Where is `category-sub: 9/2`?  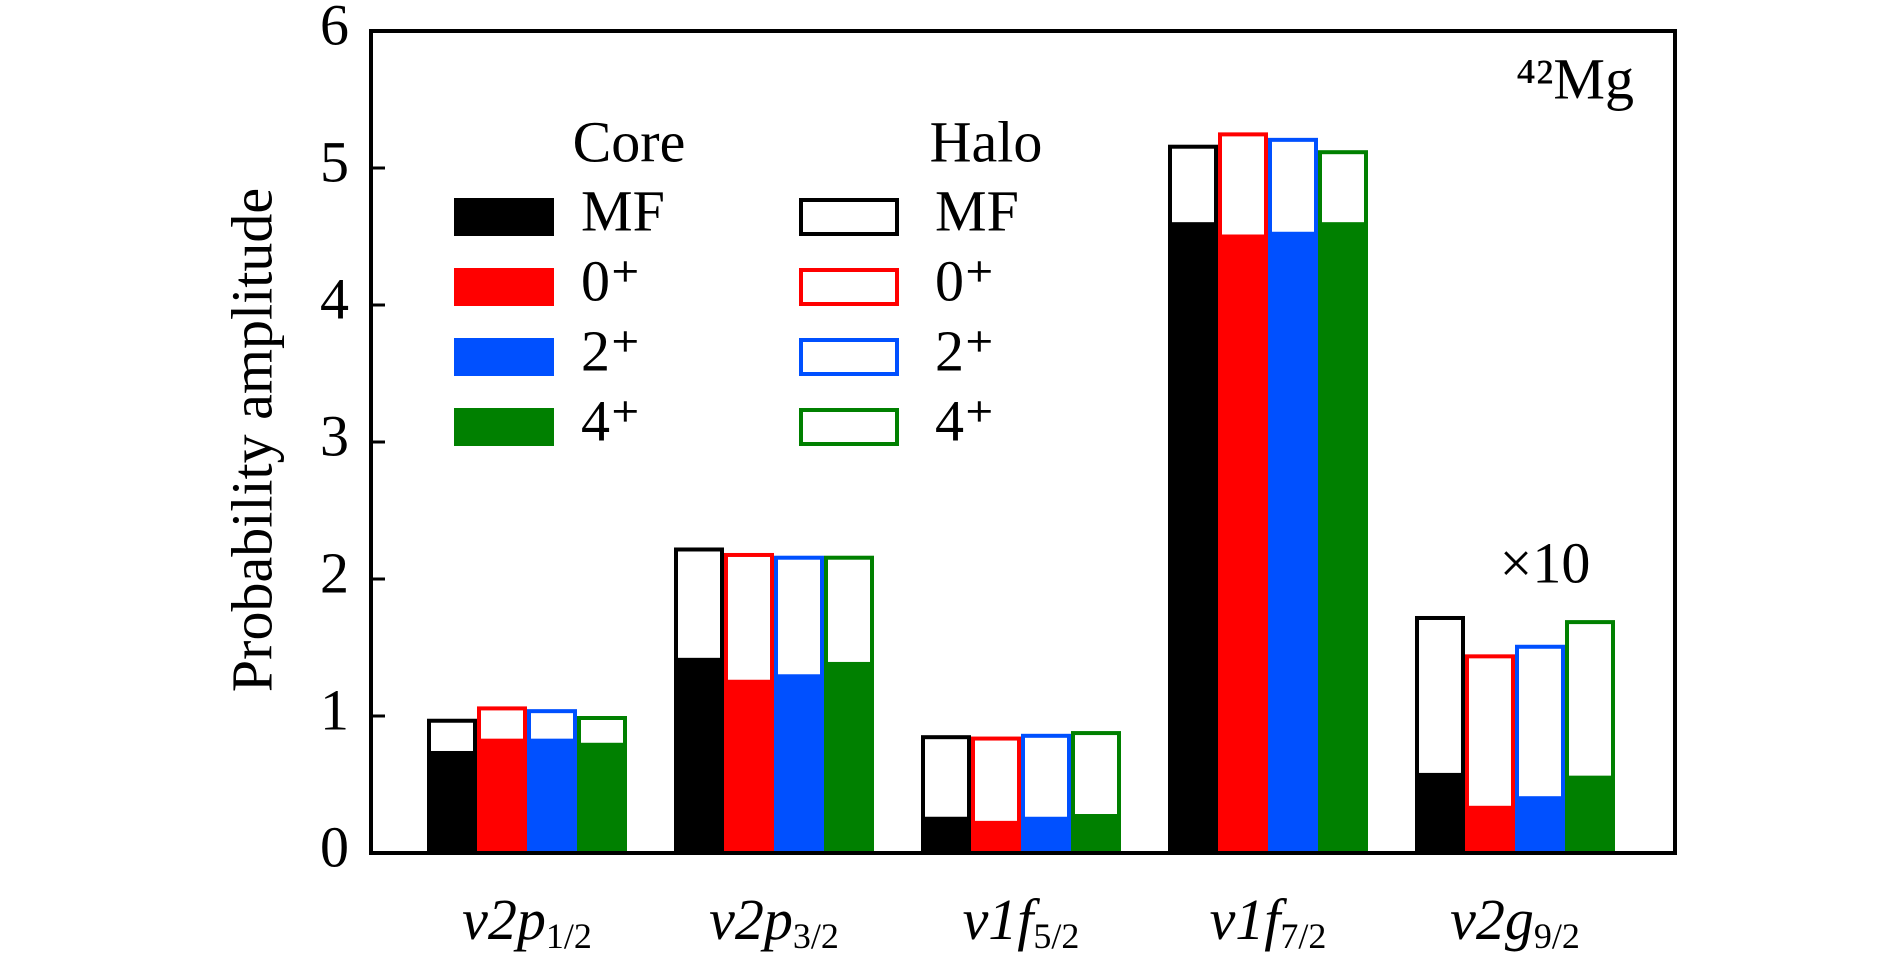 category-sub: 9/2 is located at coordinates (1557, 936).